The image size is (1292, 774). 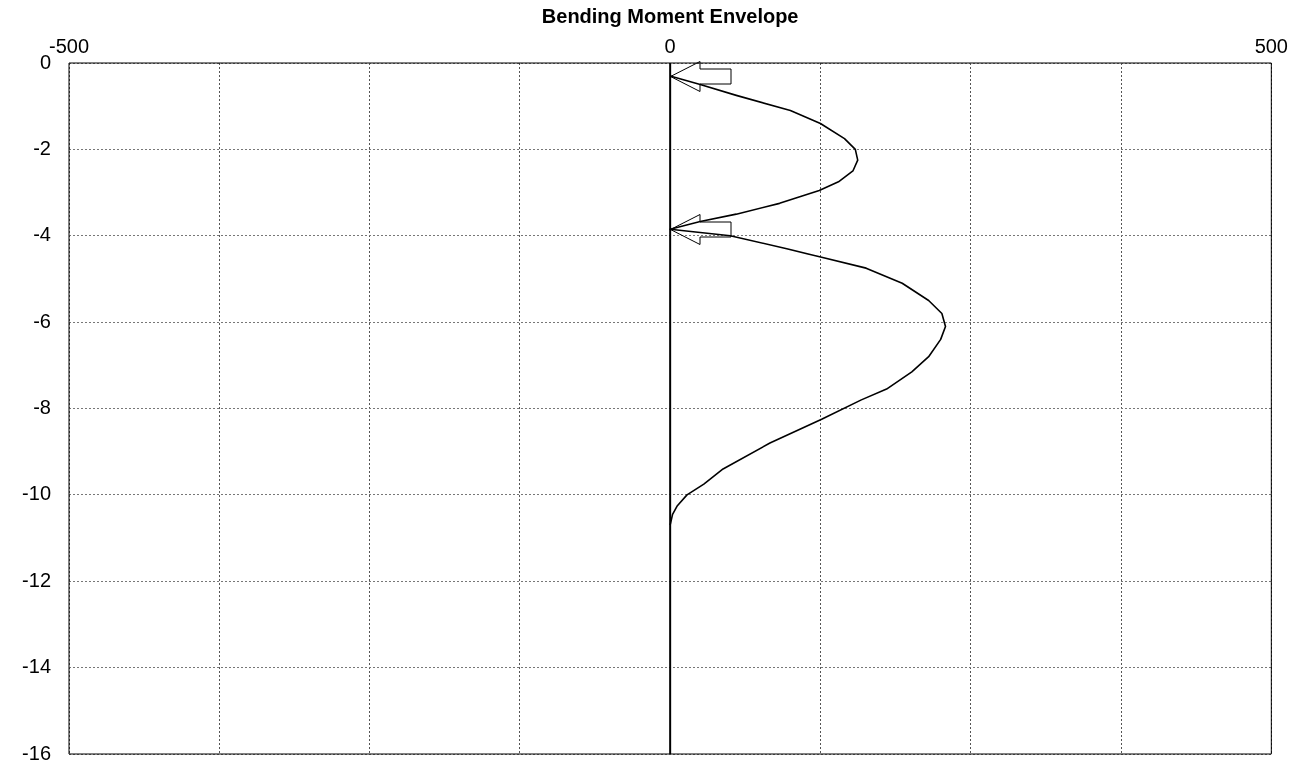 What do you see at coordinates (42, 320) in the screenshot?
I see `y-tick-label: -6` at bounding box center [42, 320].